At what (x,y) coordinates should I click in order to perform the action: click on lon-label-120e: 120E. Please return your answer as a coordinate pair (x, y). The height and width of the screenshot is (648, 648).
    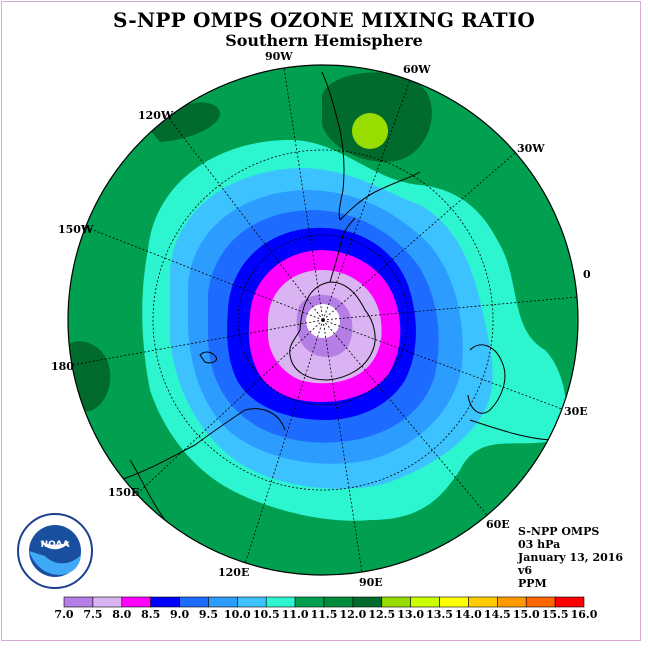
    Looking at the image, I should click on (233, 572).